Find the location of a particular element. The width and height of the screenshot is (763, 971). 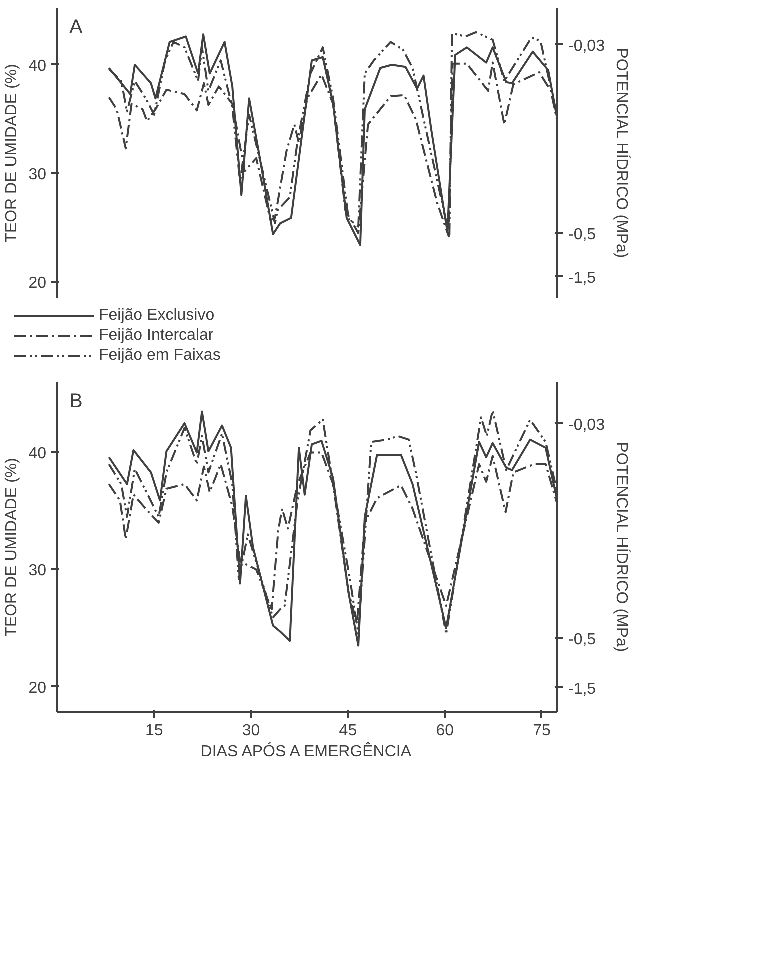

x-tick-label: 15 is located at coordinates (155, 731).